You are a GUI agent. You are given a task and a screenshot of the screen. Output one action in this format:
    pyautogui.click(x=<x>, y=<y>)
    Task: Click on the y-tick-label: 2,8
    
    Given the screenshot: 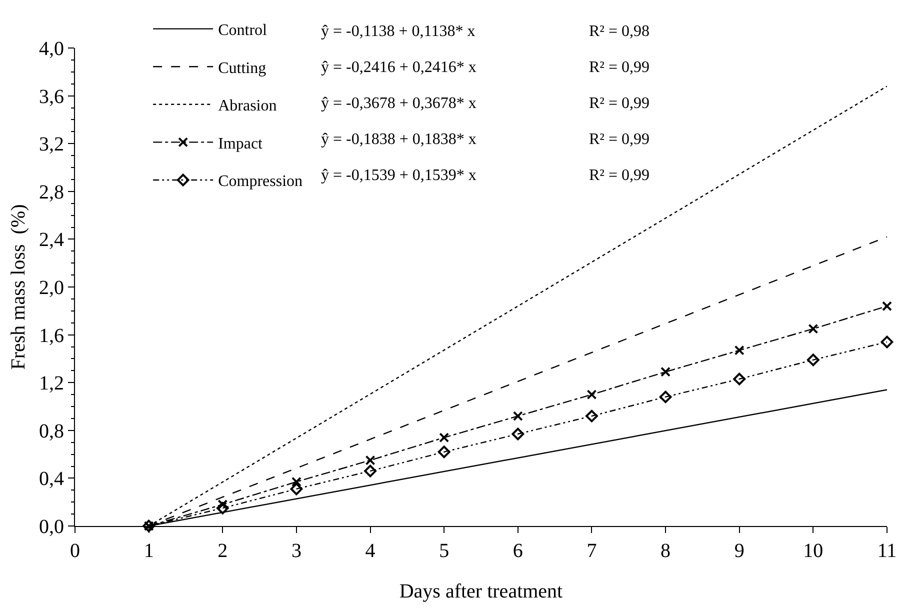 What is the action you would take?
    pyautogui.click(x=51, y=192)
    